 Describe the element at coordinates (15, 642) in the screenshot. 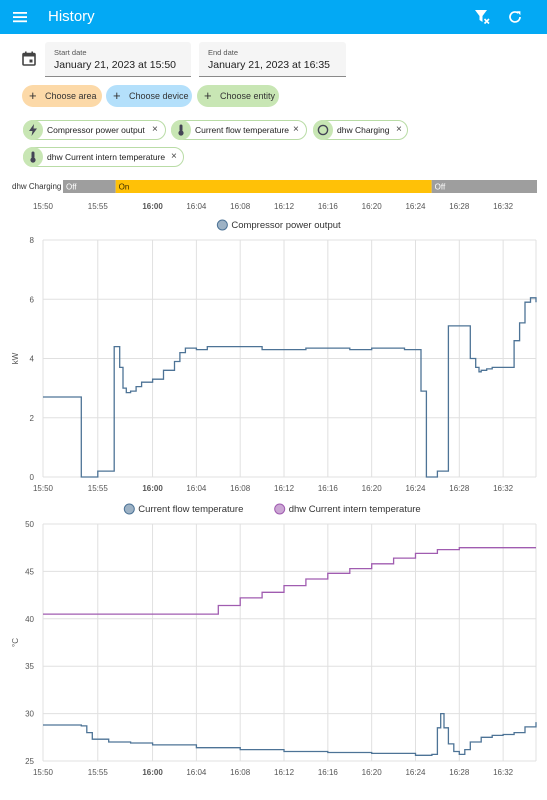

I see `y-axis-label: °C` at that location.